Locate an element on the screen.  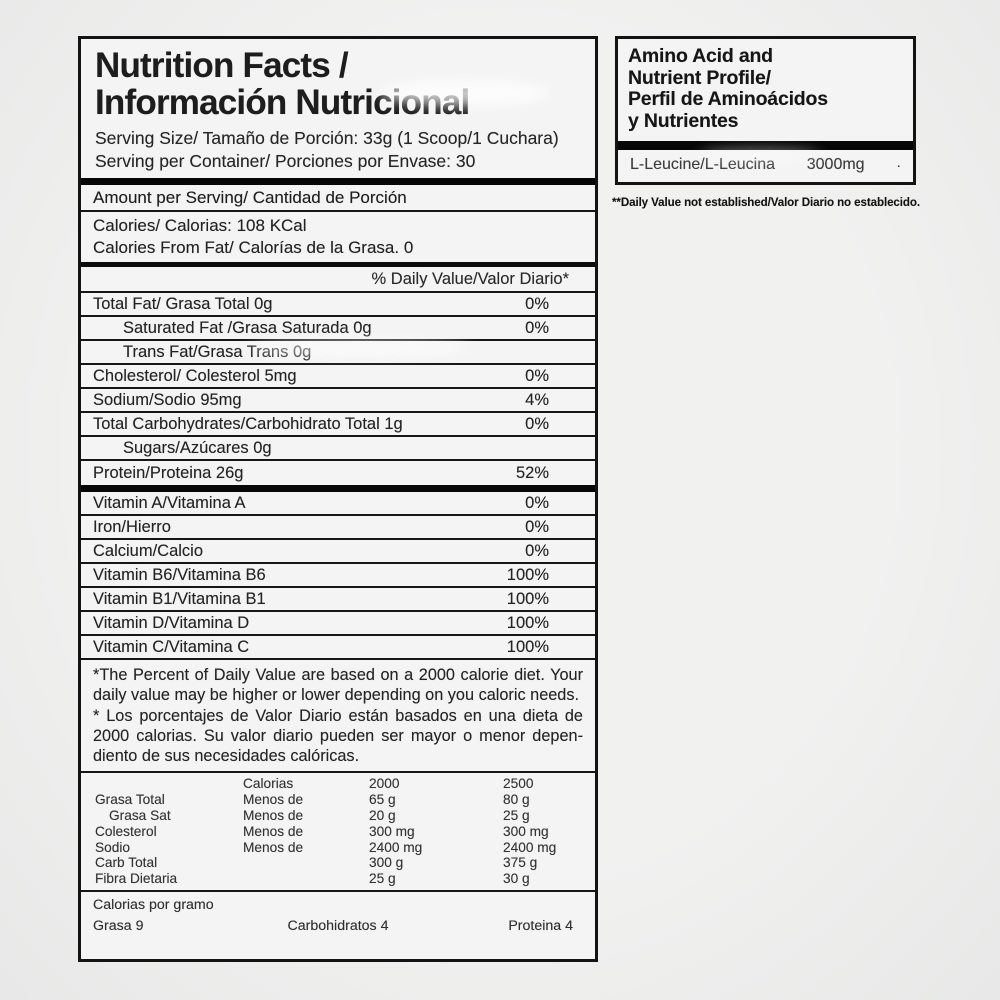
vitamin-row-a: Vitamin A/Vitamina A 0% is located at coordinates (338, 504).